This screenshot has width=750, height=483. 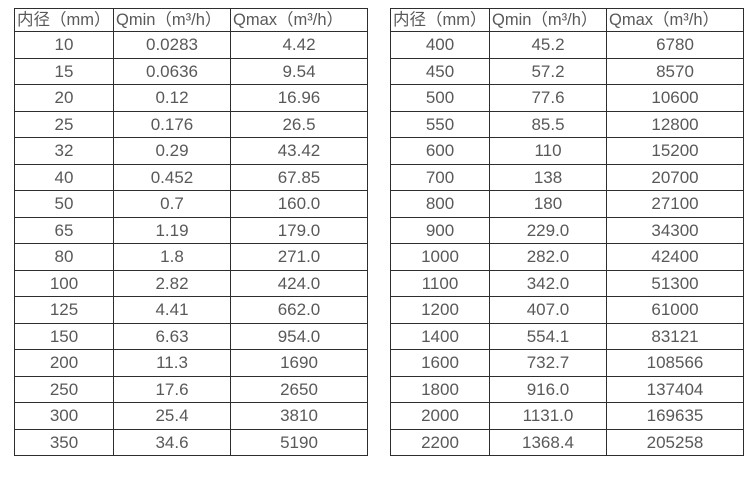 What do you see at coordinates (172, 177) in the screenshot?
I see `table-cell: 0.452` at bounding box center [172, 177].